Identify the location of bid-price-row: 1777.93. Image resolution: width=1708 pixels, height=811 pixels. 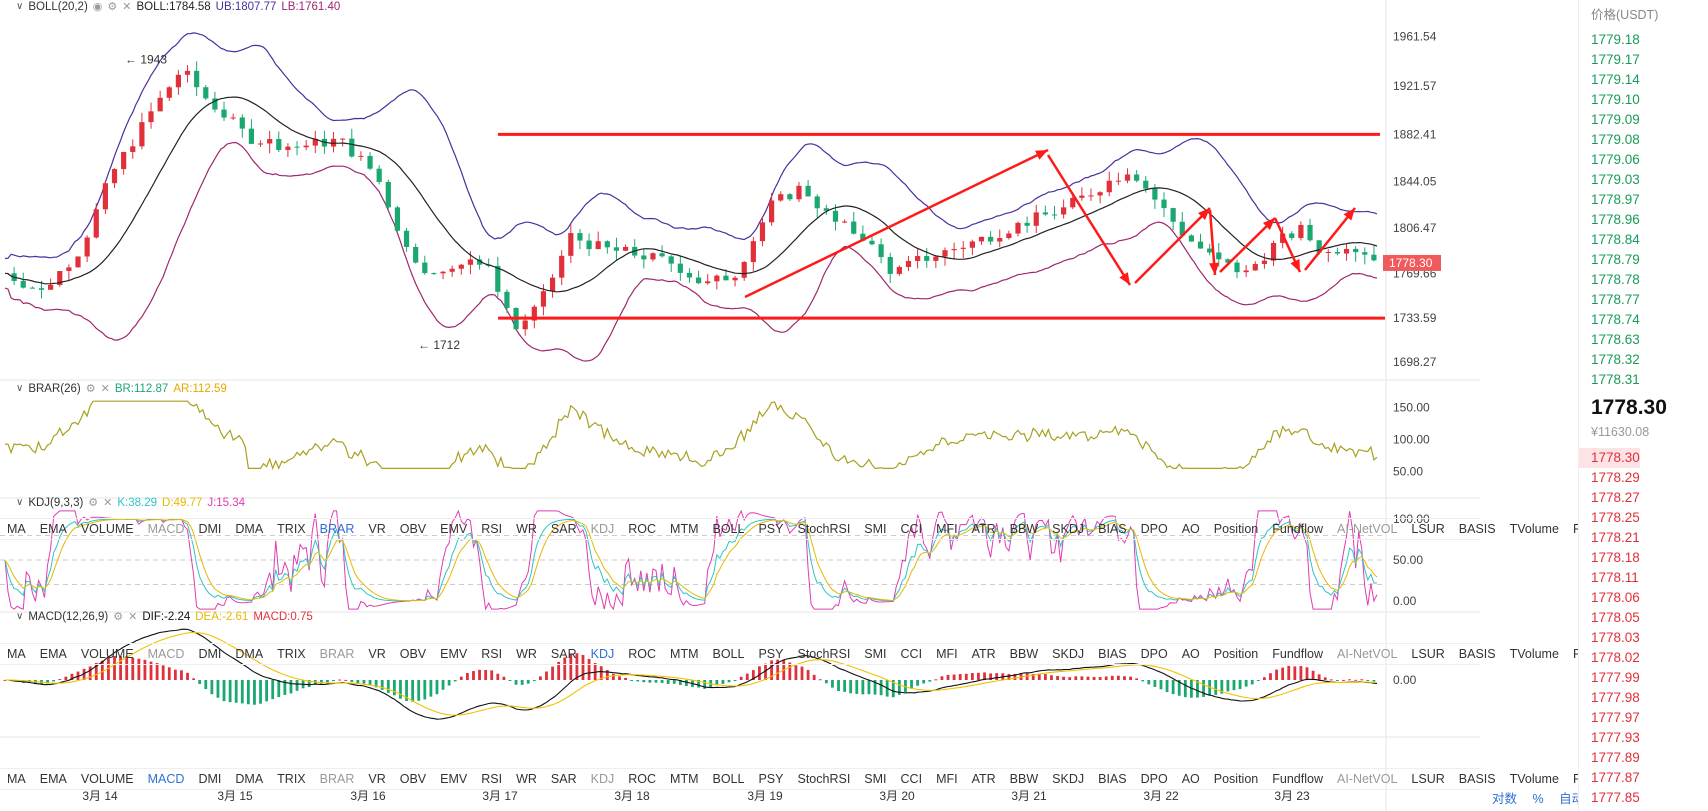
(1615, 737).